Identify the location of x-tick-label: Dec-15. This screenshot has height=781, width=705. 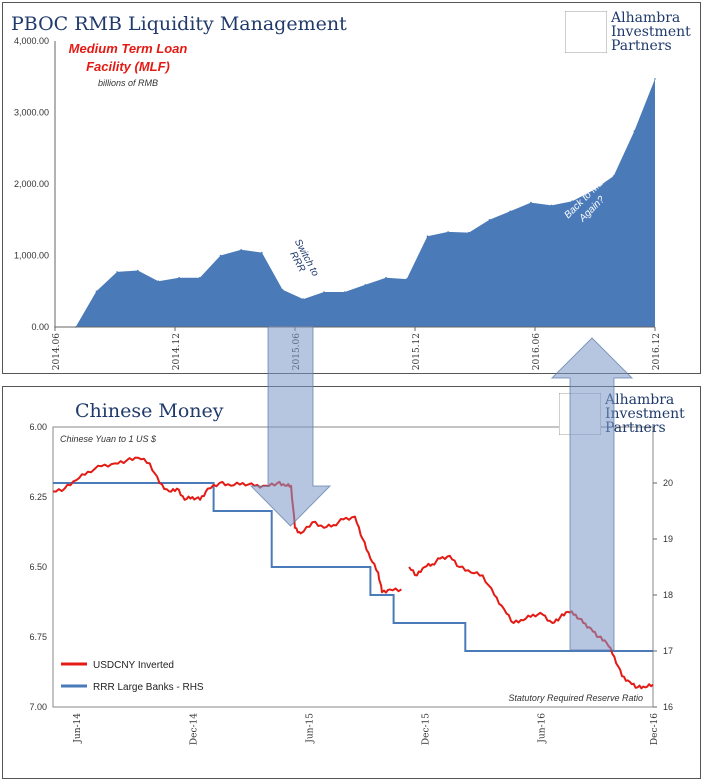
(427, 729).